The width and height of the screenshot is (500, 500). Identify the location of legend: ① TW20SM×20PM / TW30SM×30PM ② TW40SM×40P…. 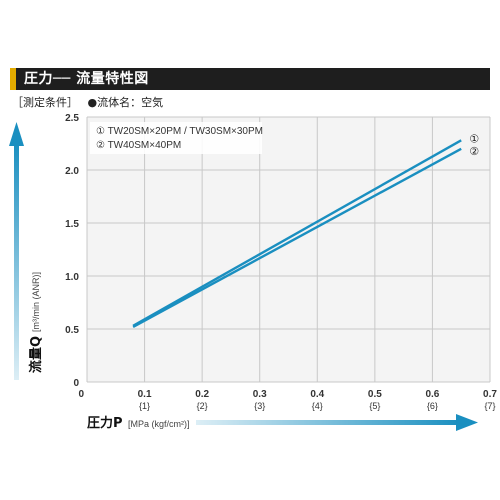
(176, 138).